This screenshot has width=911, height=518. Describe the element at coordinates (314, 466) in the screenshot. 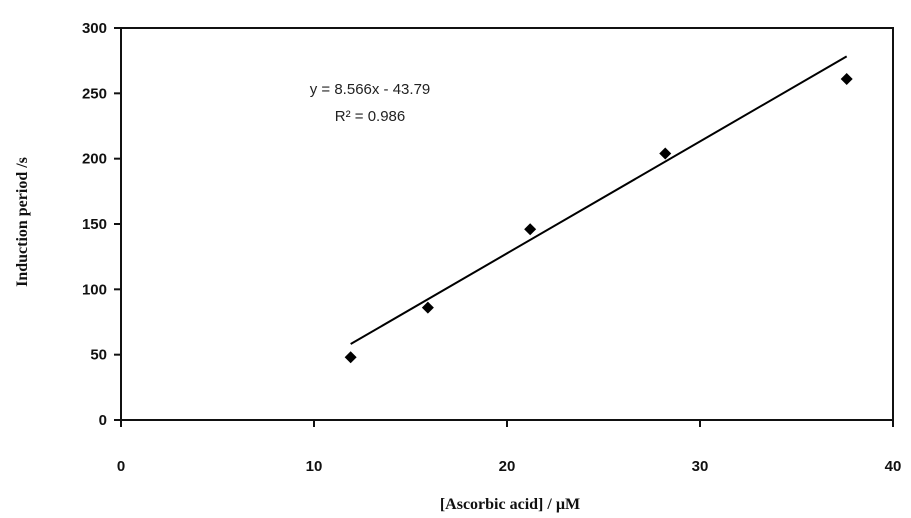

I see `x-tick-label: 10` at that location.